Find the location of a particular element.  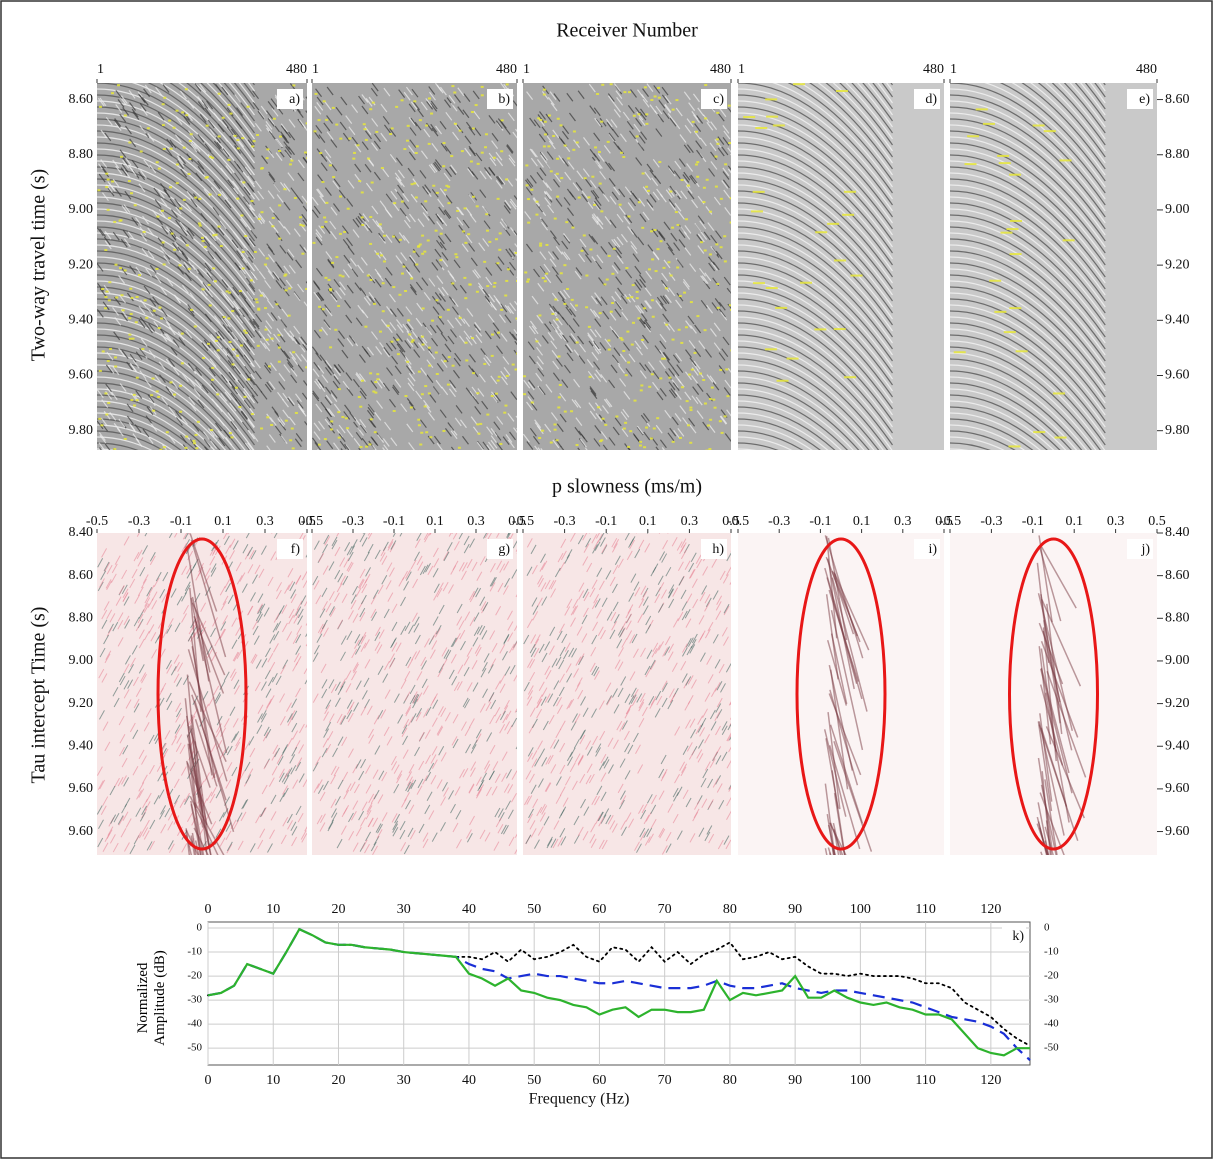

panel-bg is located at coordinates (414, 266).